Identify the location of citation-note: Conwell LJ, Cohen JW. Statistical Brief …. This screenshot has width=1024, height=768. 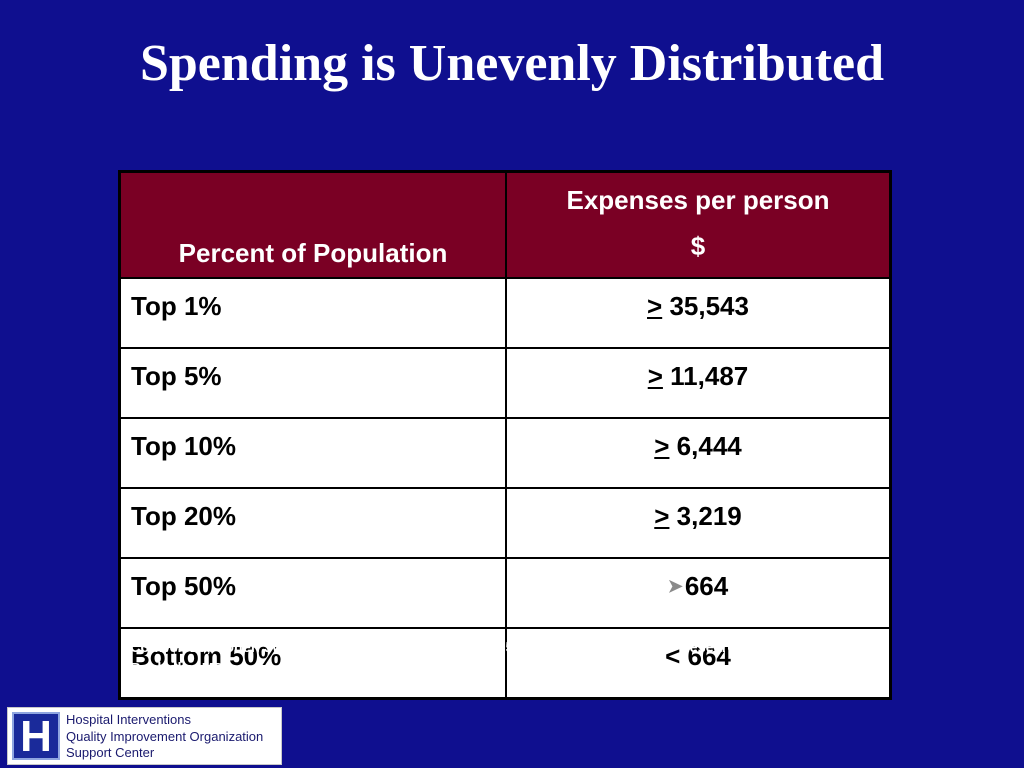
(480, 658).